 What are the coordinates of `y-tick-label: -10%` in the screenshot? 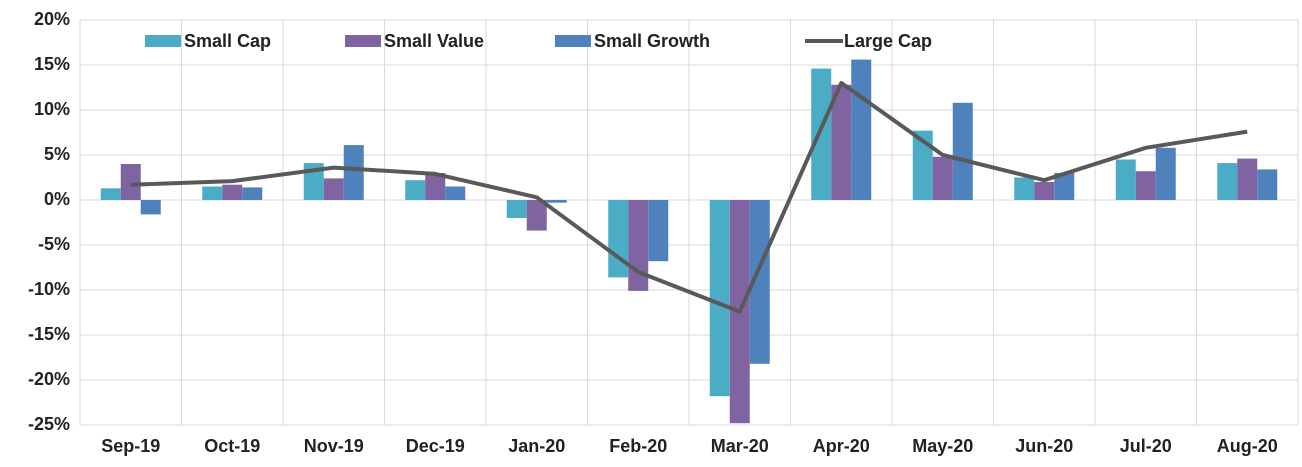 It's located at (49, 289).